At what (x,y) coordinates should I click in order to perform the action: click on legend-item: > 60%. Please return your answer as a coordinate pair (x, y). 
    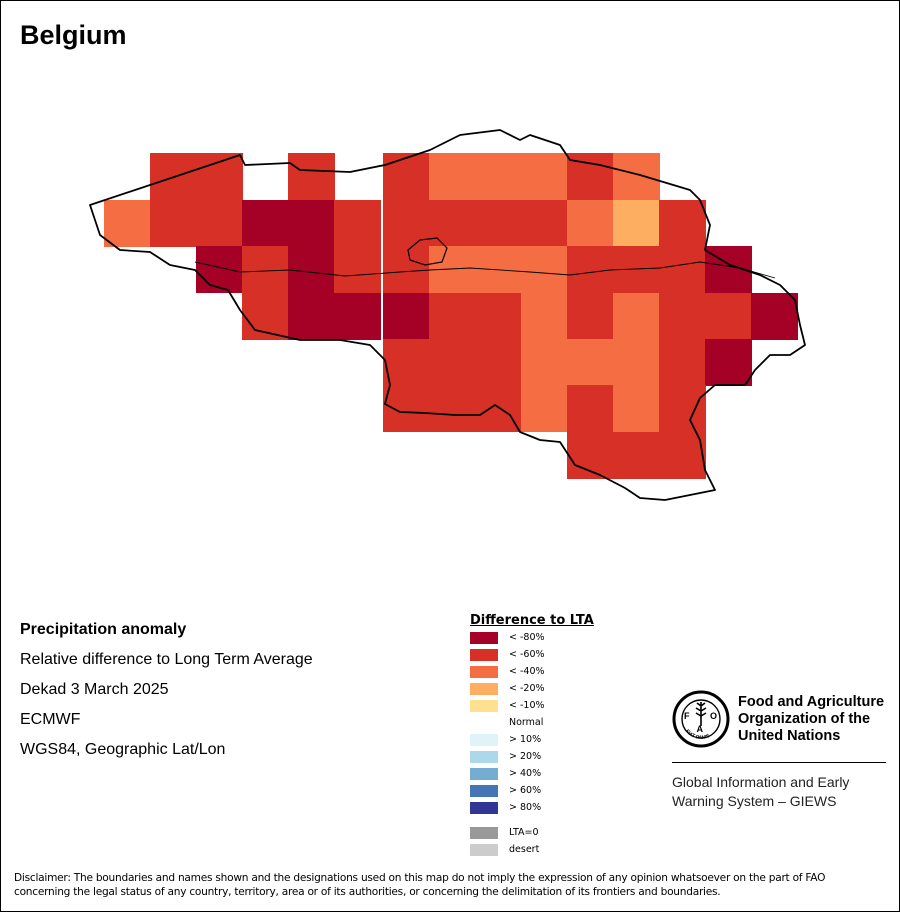
    Looking at the image, I should click on (532, 791).